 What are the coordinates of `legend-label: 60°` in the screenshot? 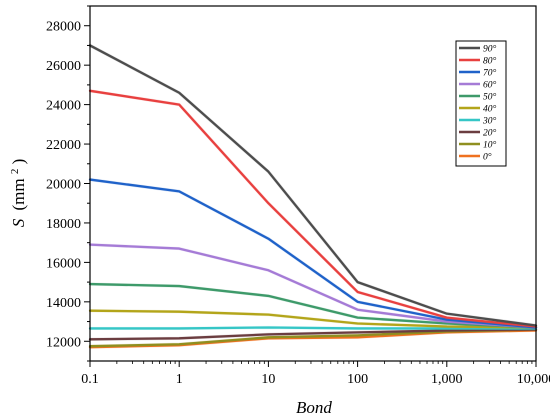 It's located at (490, 85).